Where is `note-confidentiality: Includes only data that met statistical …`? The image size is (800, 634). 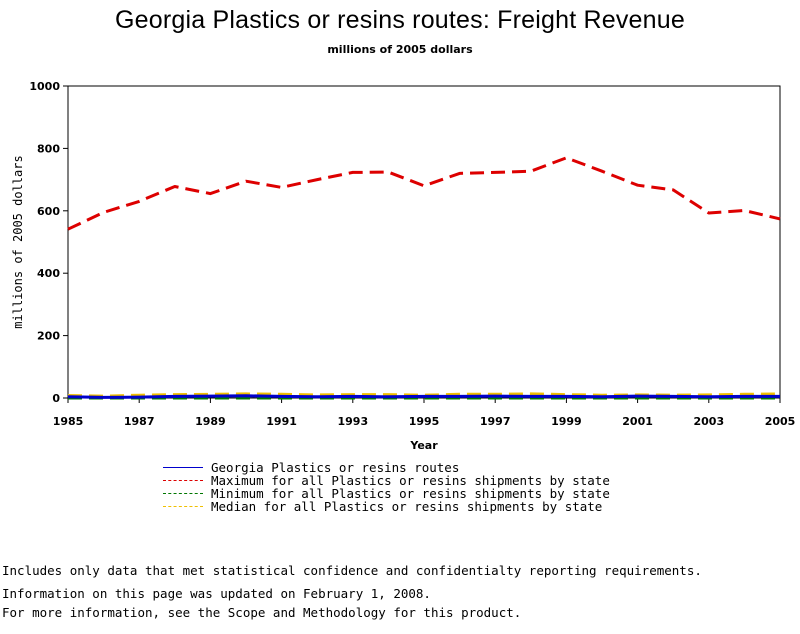
note-confidentiality: Includes only data that met statistical … is located at coordinates (352, 570).